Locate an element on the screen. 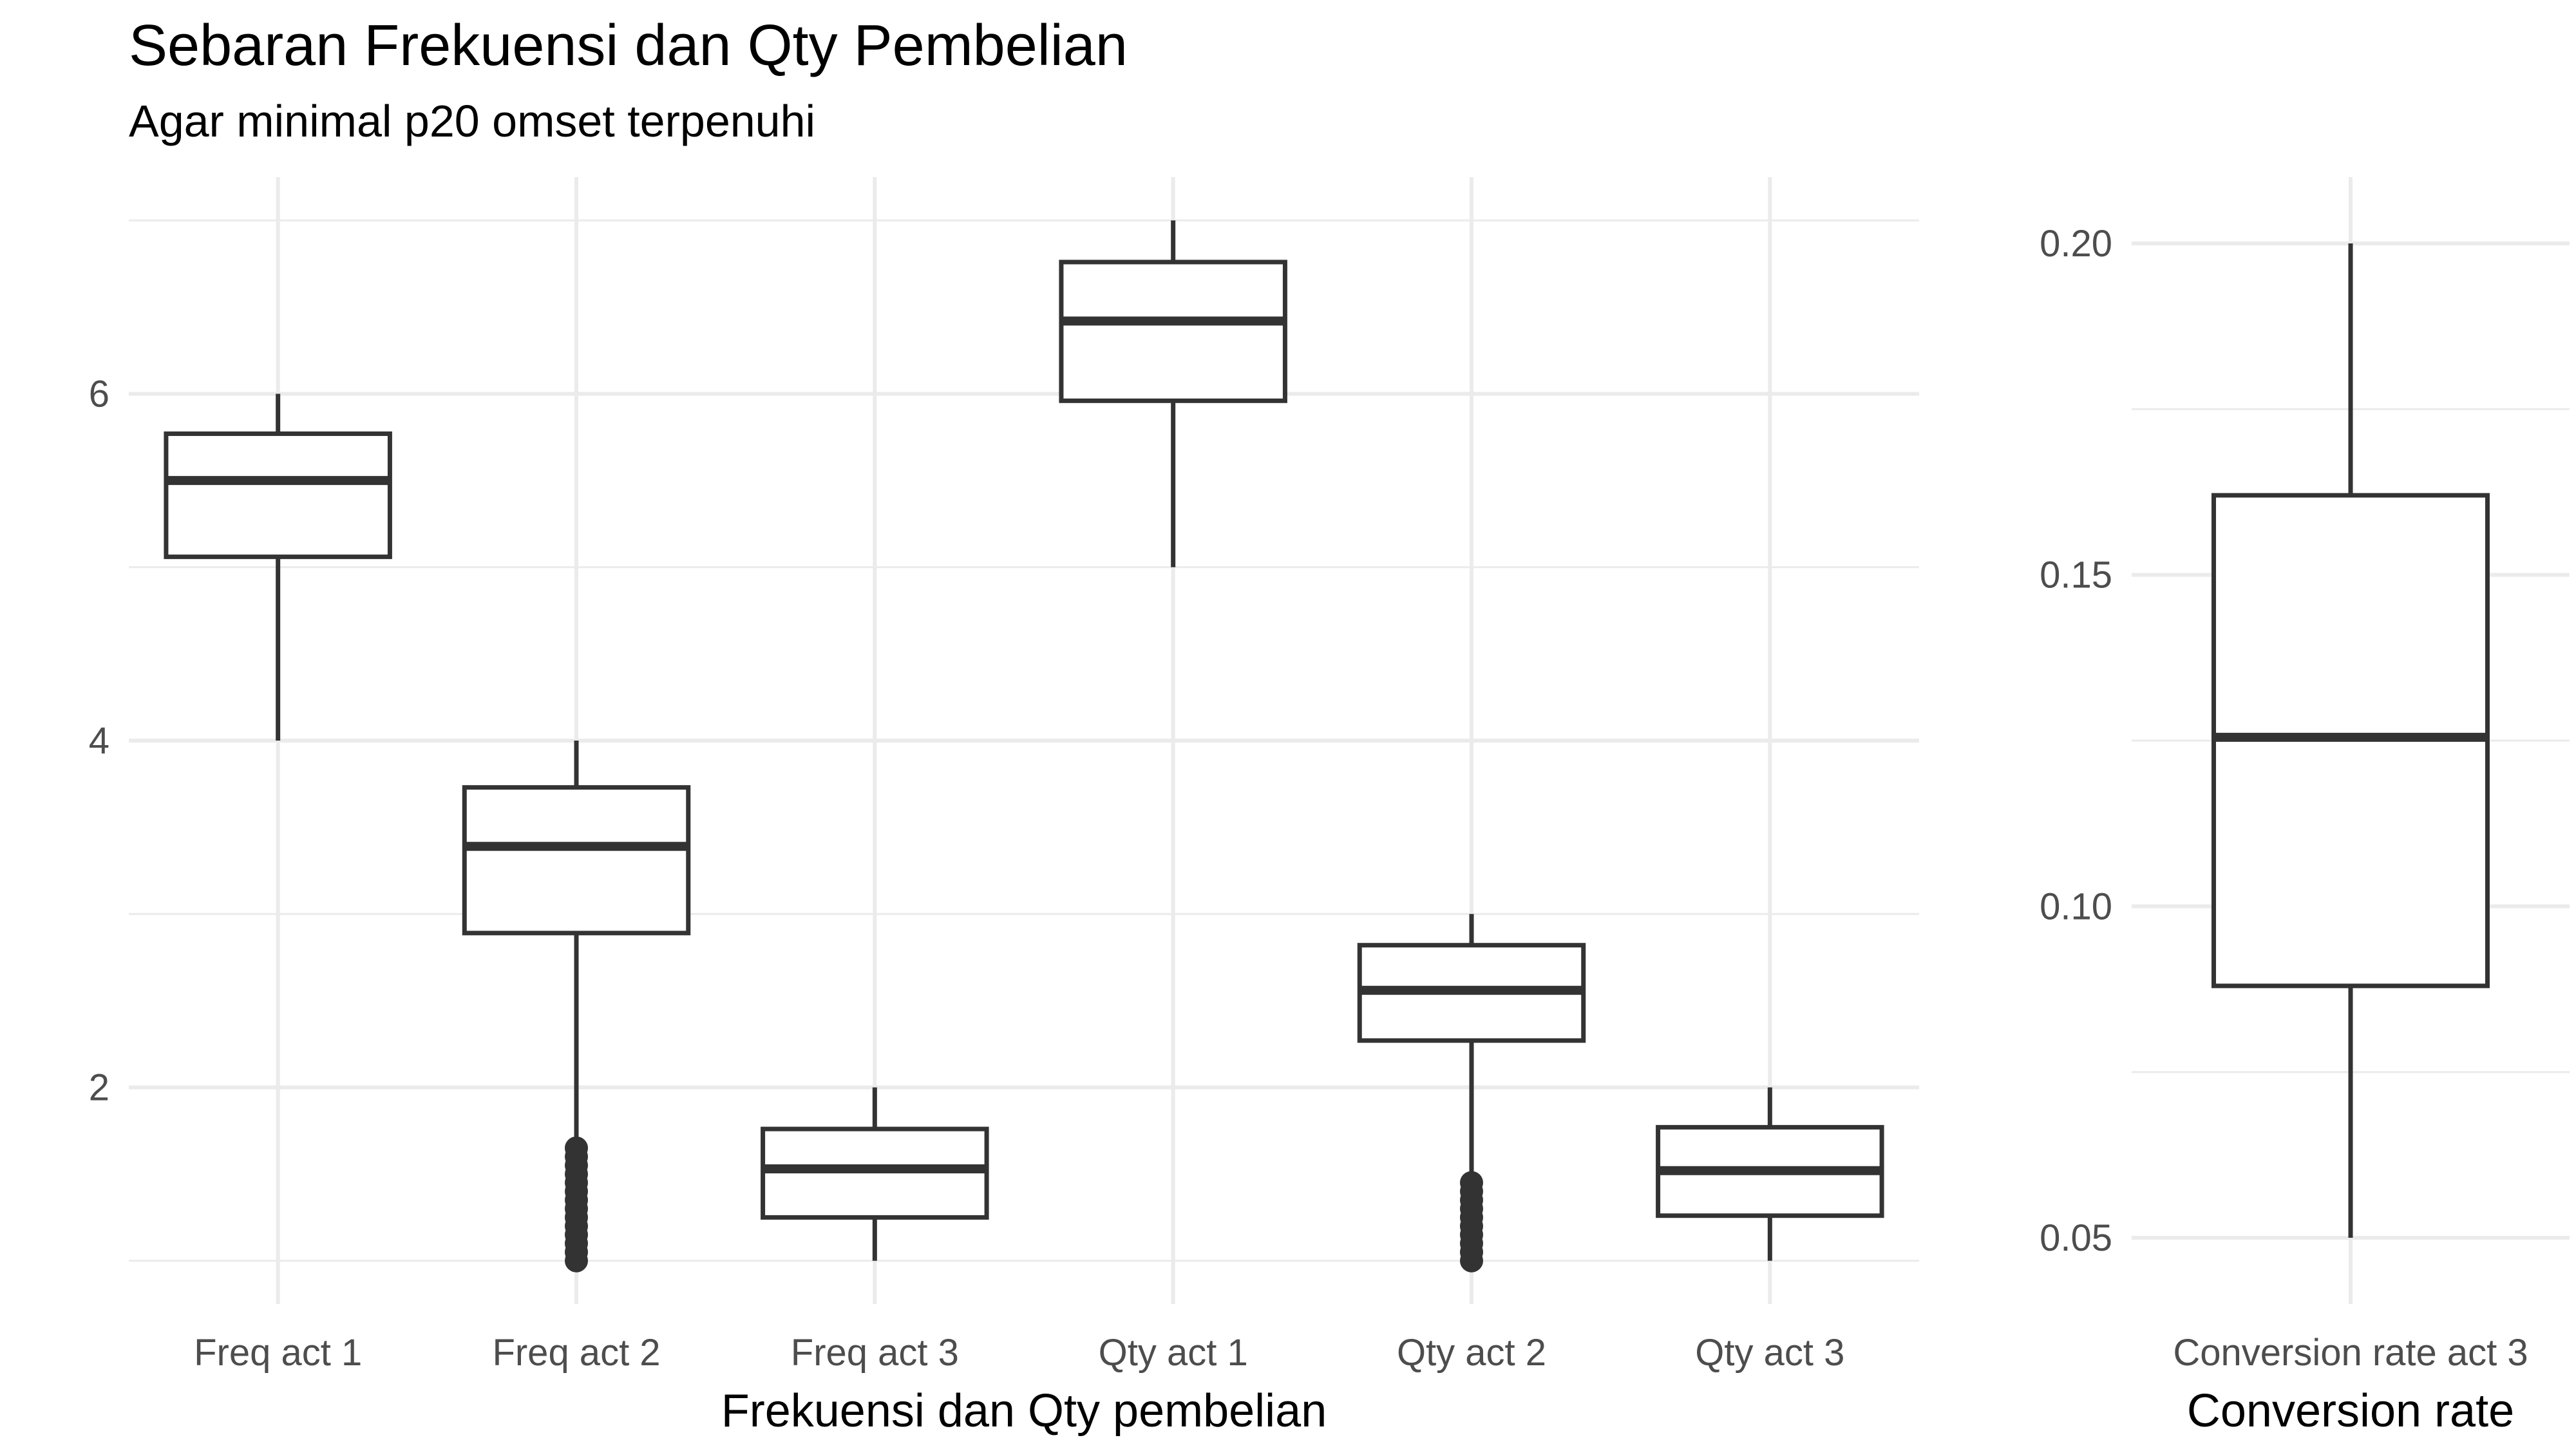  chart-subtitle: Agar minimal p20 omset terpenuhi is located at coordinates (473, 121).